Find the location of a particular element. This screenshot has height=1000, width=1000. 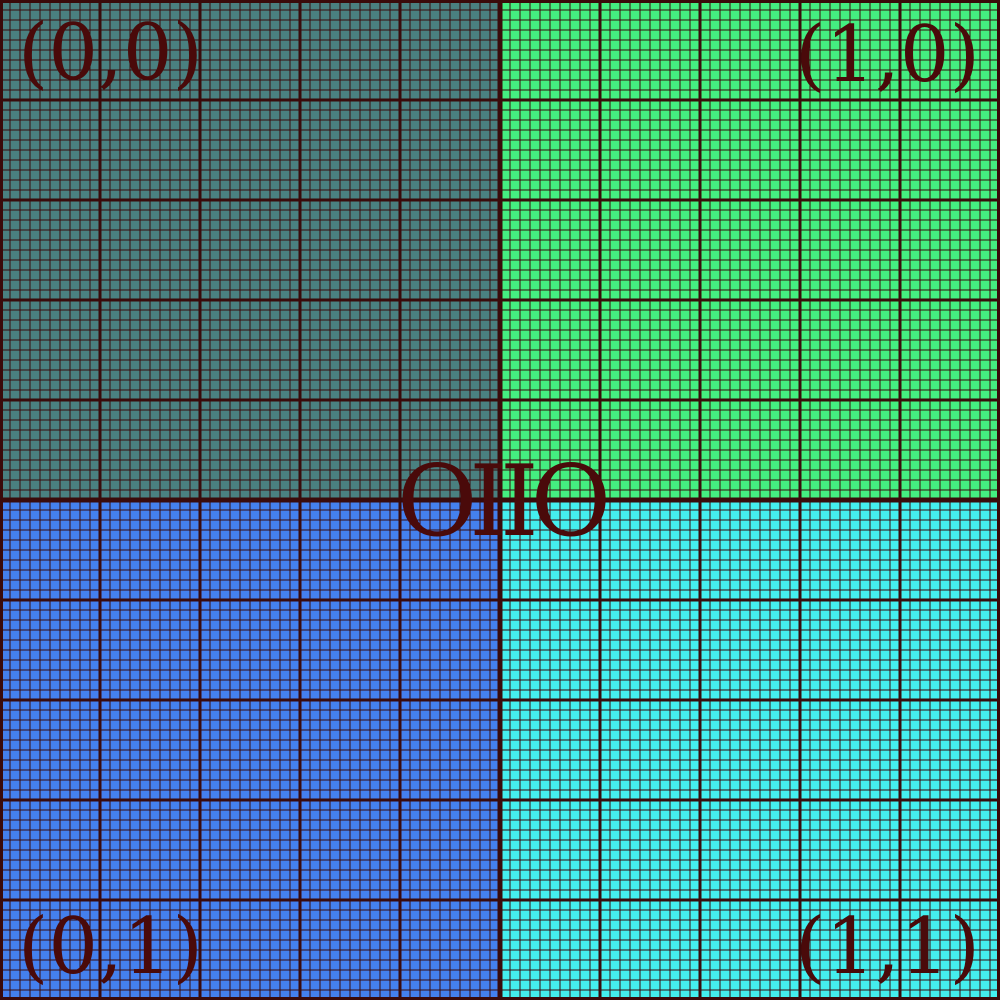

center-logo-text: OIIO is located at coordinates (503, 502).